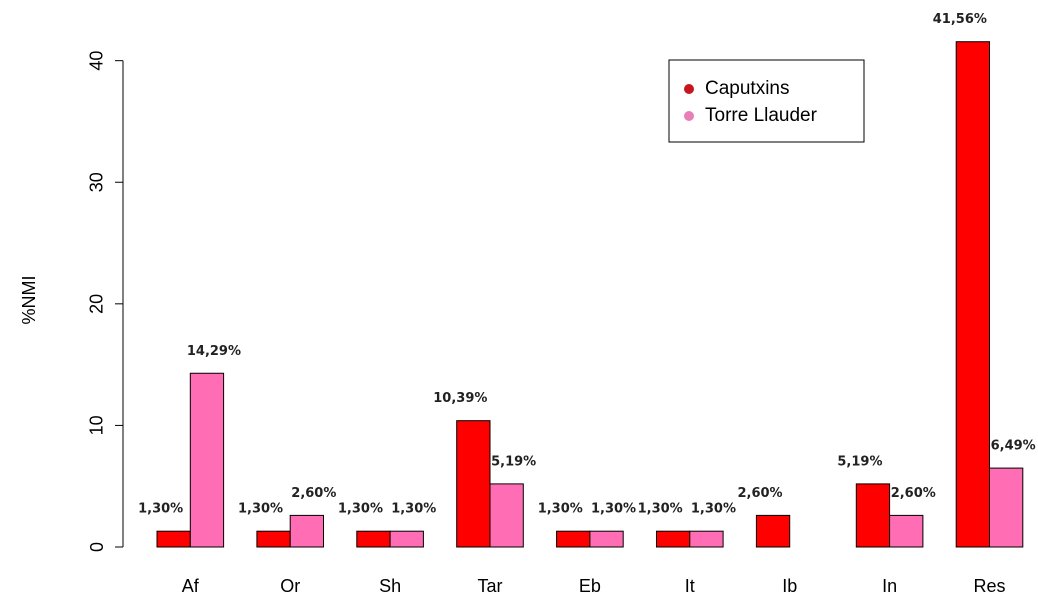 This screenshot has height=601, width=1038. What do you see at coordinates (29, 300) in the screenshot?
I see `y-axis-label: %NMI` at bounding box center [29, 300].